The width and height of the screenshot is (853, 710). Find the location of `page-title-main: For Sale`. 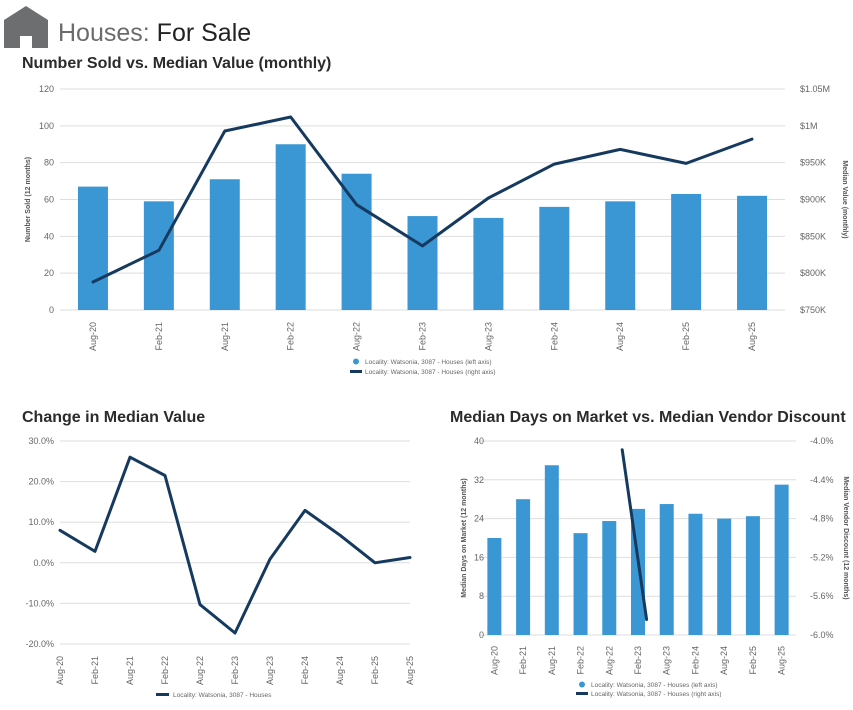

page-title-main: For Sale is located at coordinates (204, 33).